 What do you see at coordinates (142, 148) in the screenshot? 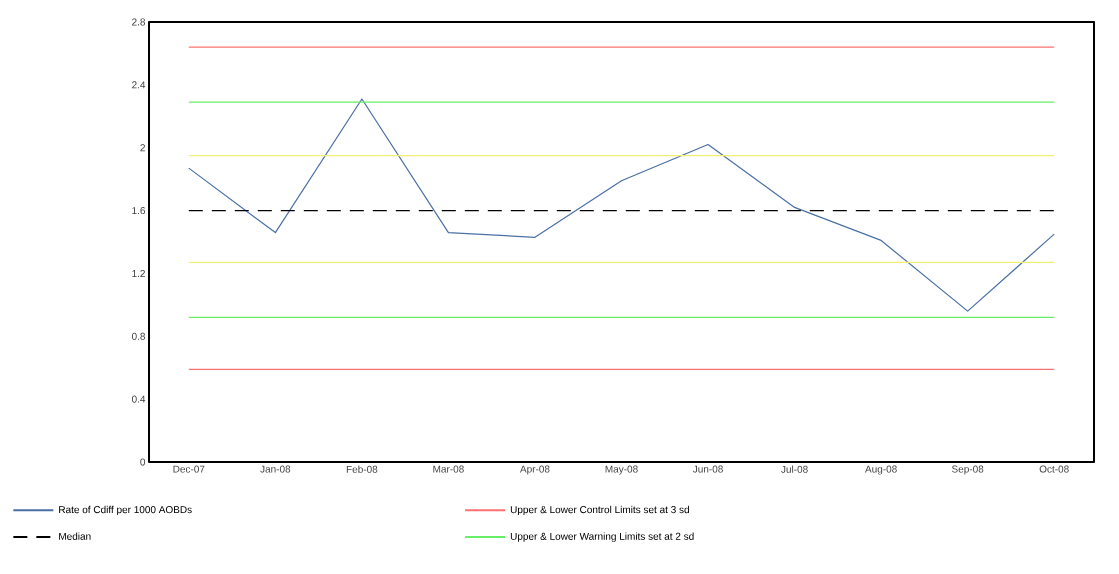
I see `y-tick-label: 2` at bounding box center [142, 148].